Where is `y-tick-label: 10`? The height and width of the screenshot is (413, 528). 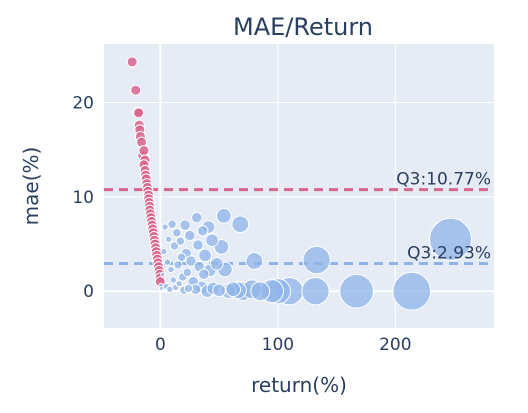 y-tick-label: 10 is located at coordinates (83, 198).